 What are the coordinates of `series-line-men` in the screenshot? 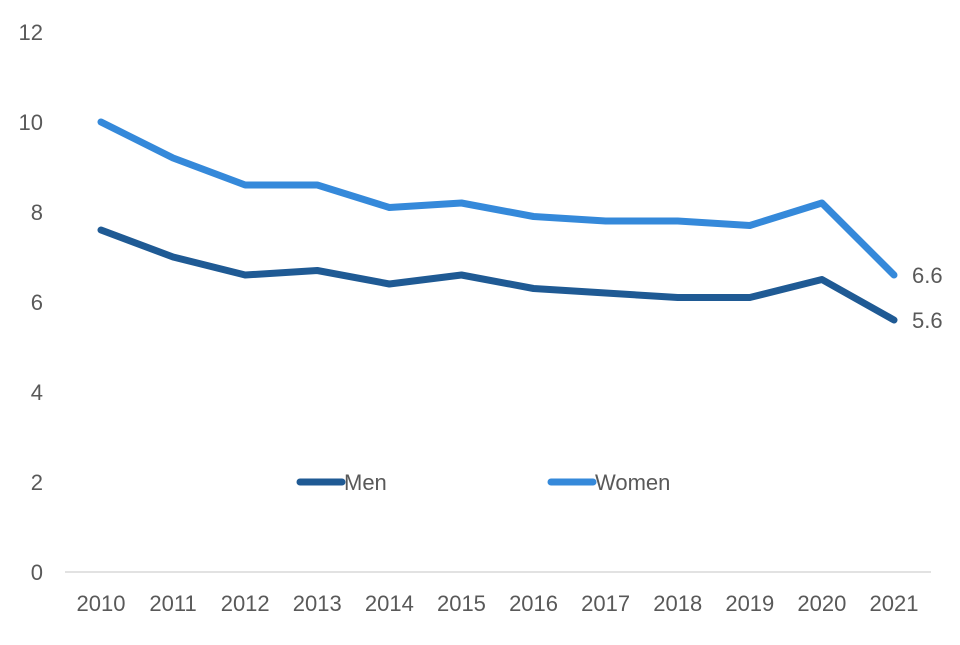 It's located at (497, 275).